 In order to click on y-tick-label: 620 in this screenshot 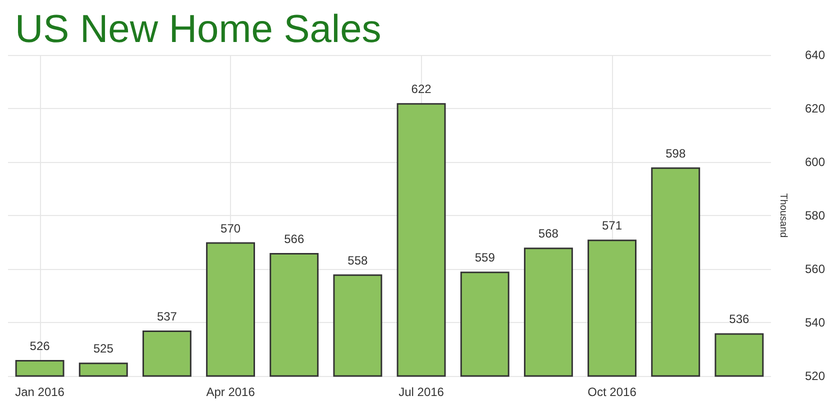, I will do `click(815, 109)`.